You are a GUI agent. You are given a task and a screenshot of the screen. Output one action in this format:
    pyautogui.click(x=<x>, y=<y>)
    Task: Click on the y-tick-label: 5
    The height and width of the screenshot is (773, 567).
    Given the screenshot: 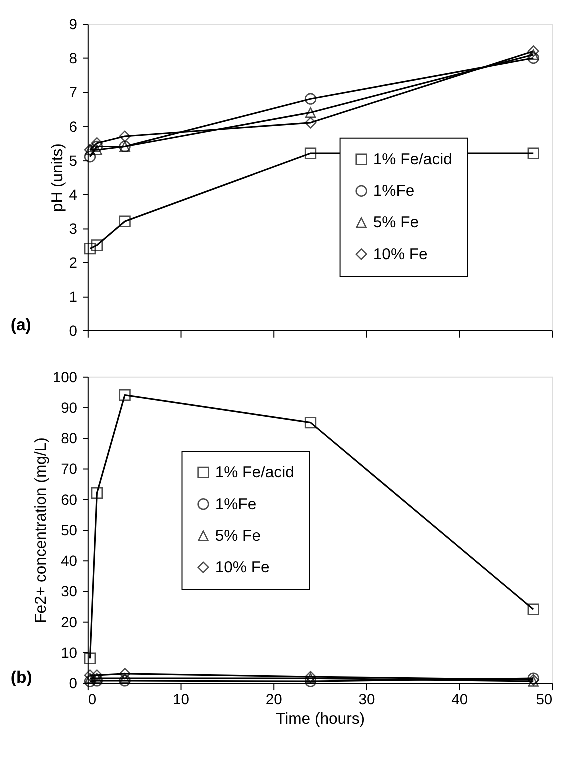 What is the action you would take?
    pyautogui.click(x=73, y=162)
    